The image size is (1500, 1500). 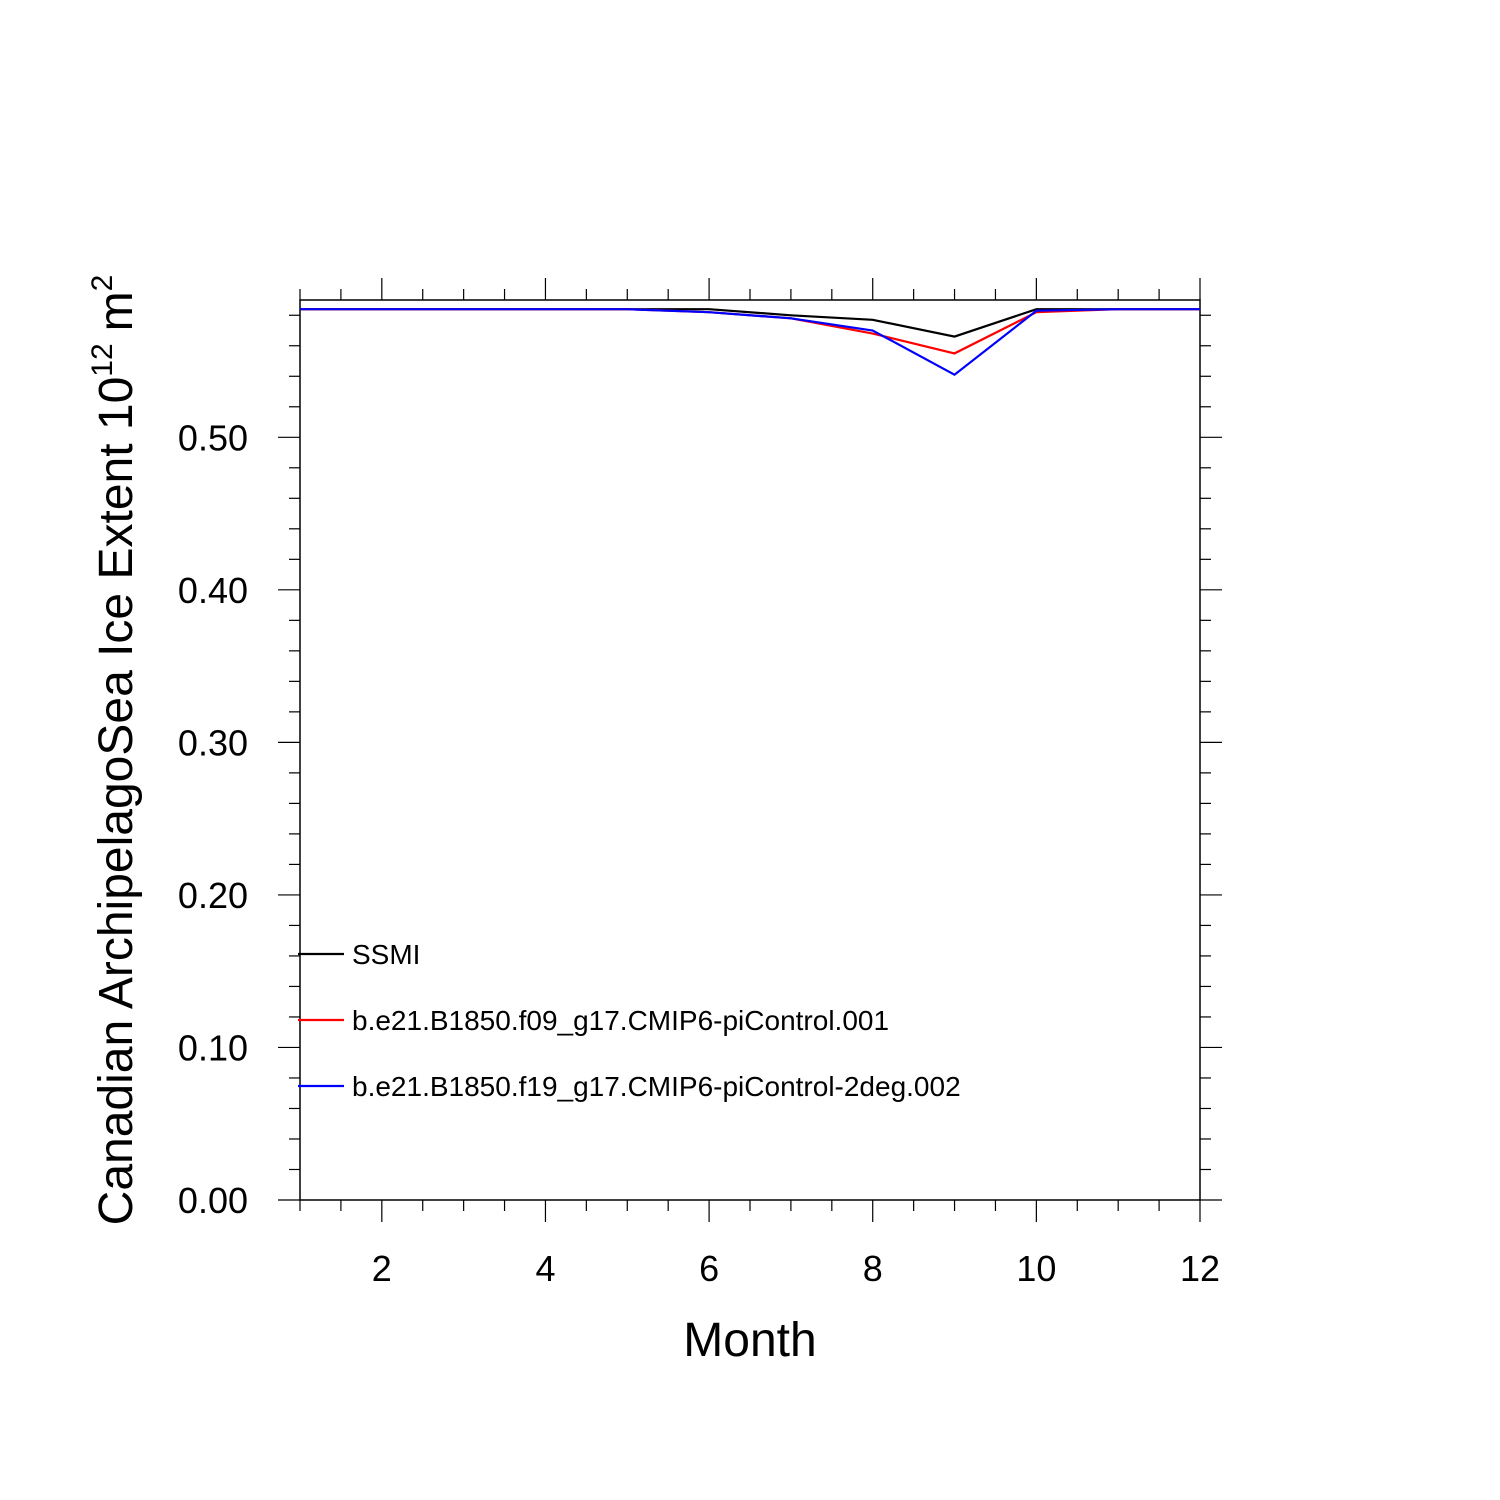 What do you see at coordinates (386, 954) in the screenshot?
I see `legend-label-1: SSMI` at bounding box center [386, 954].